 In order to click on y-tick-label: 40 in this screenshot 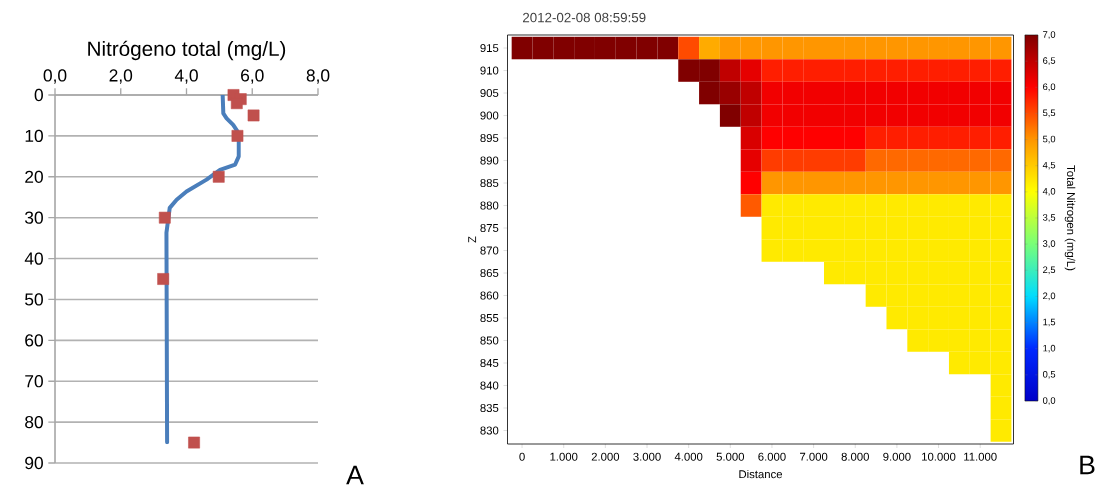, I will do `click(33, 258)`.